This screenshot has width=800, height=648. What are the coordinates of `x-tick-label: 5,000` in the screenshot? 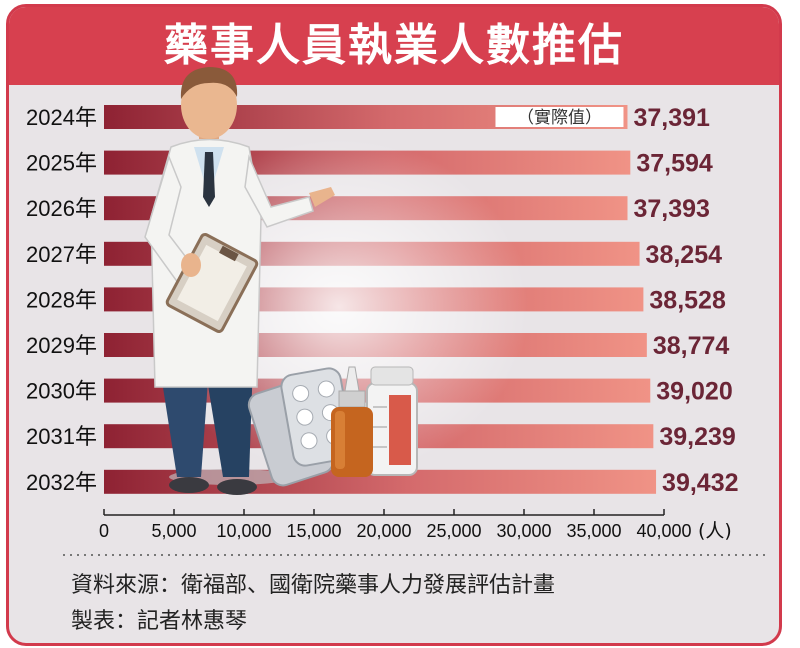 It's located at (173, 531).